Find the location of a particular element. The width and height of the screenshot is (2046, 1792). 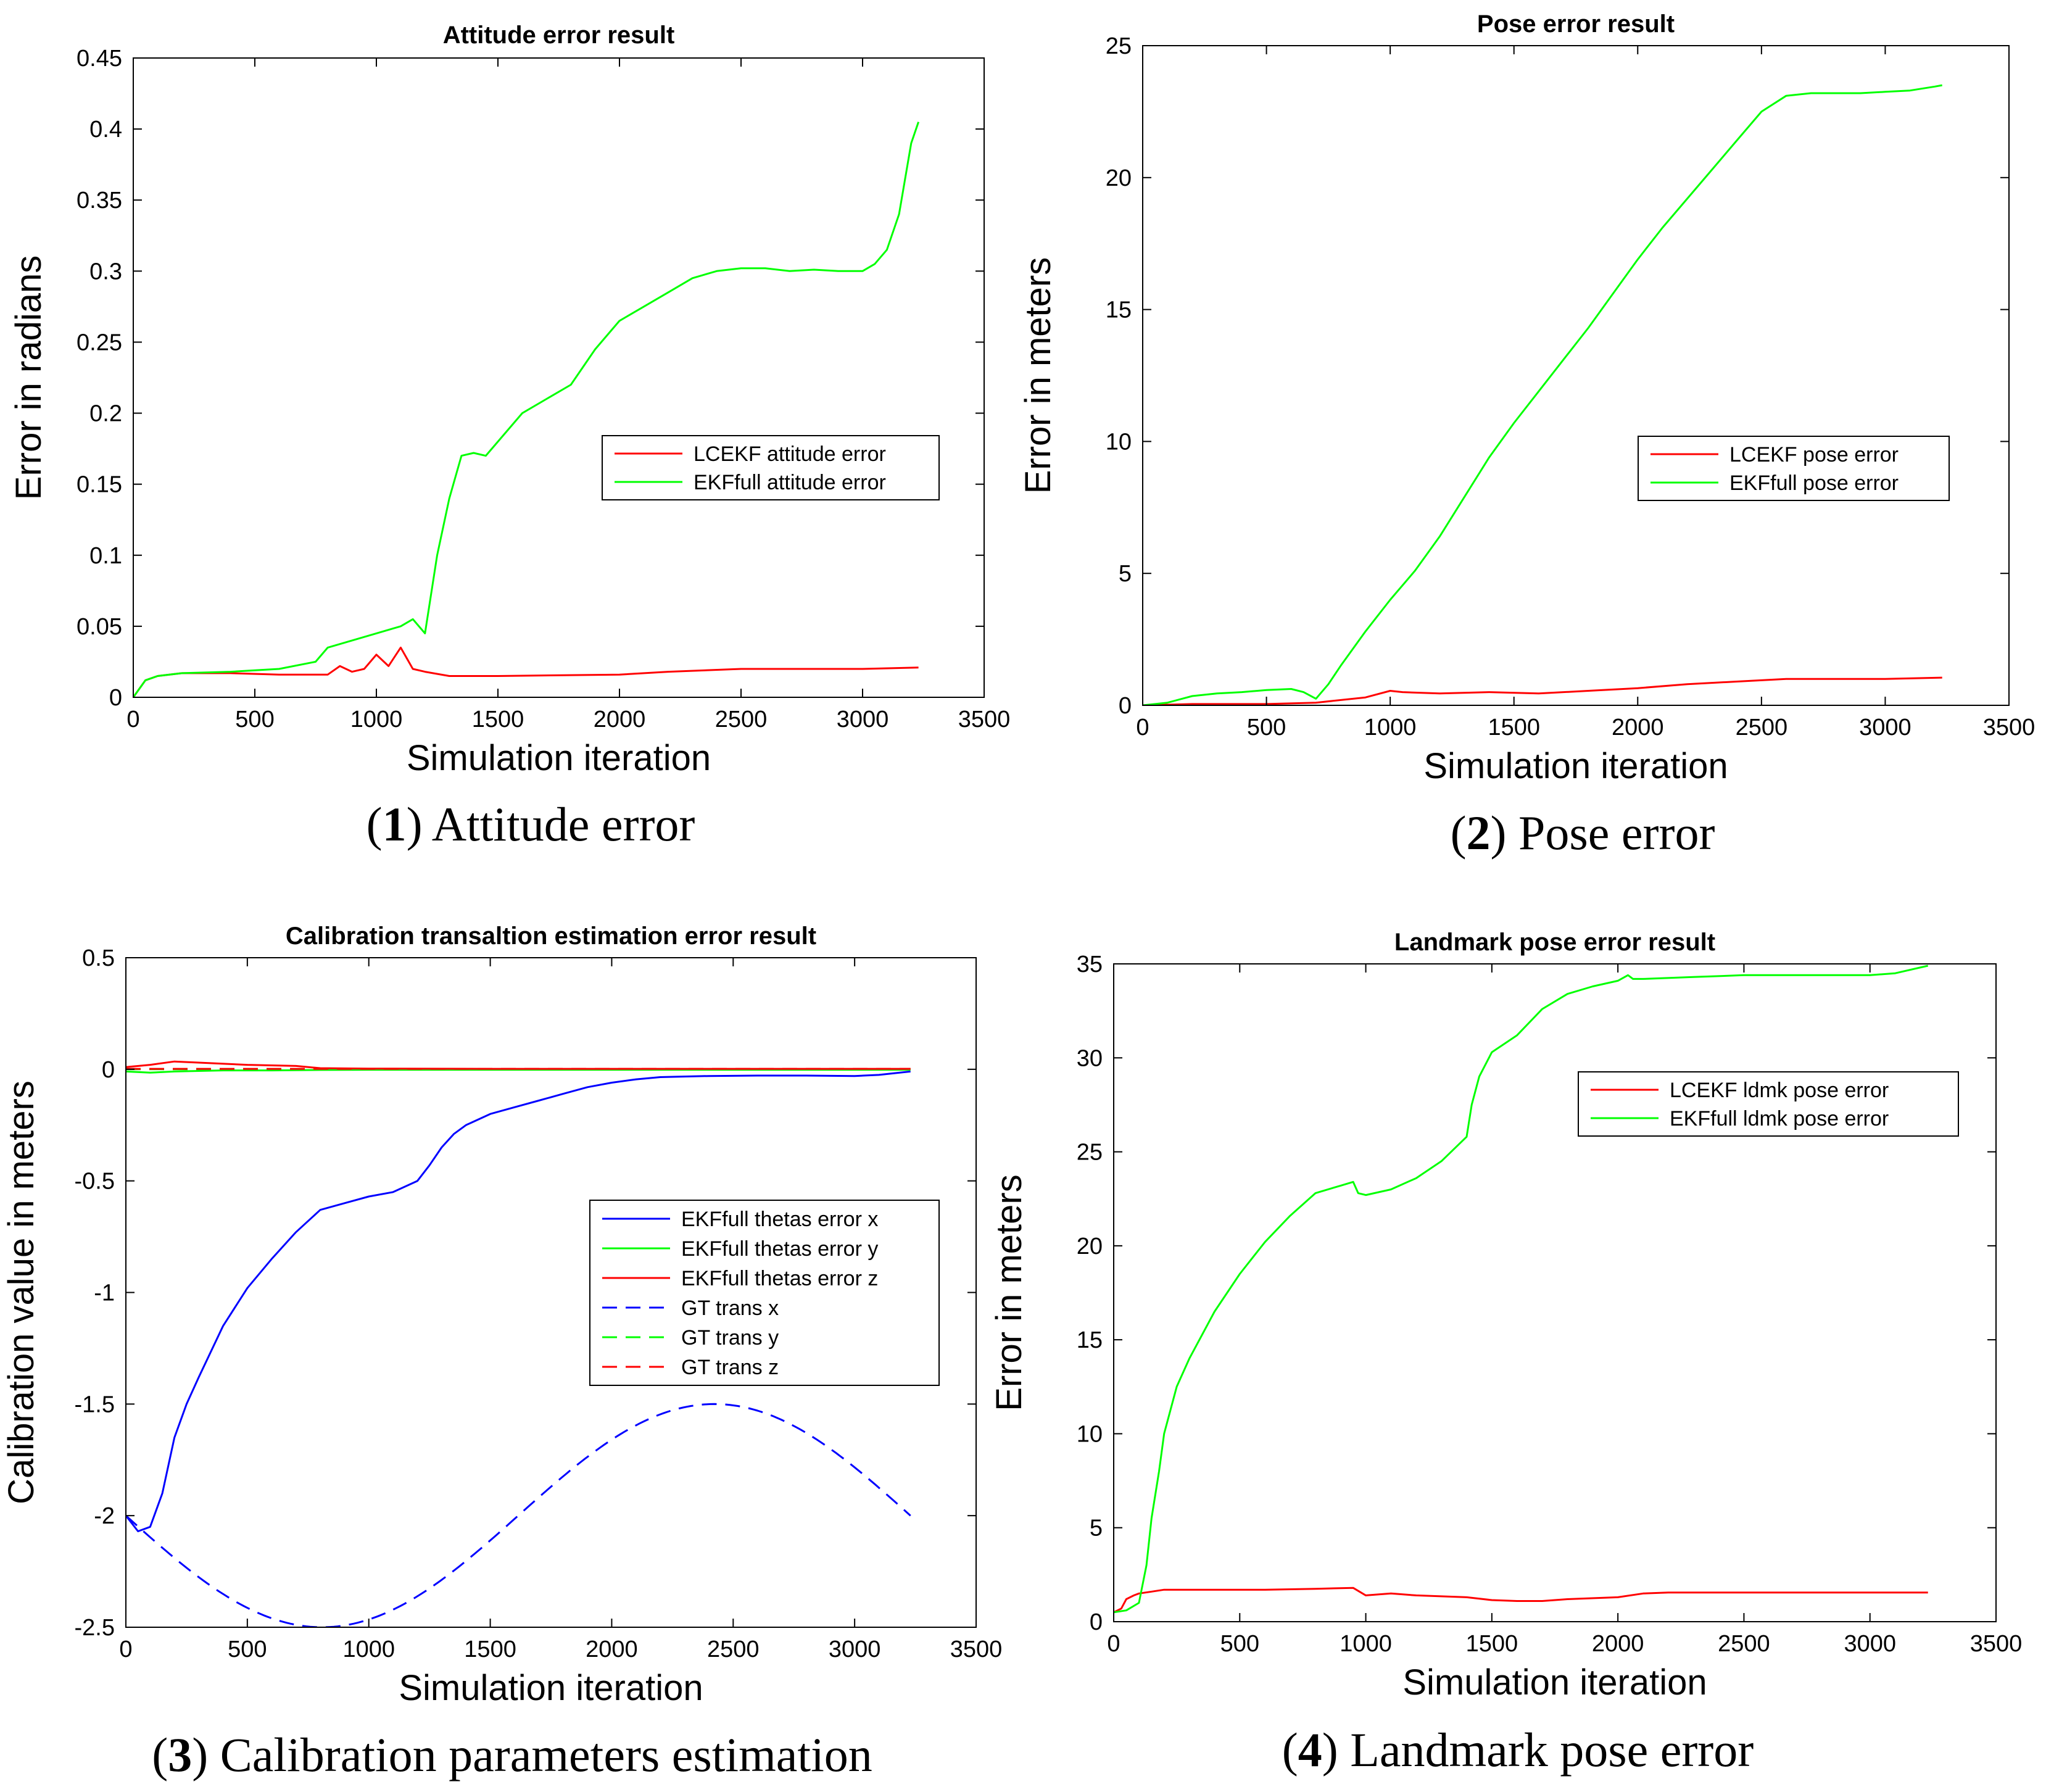

legend-label: EKFfull ldmk pose error is located at coordinates (1779, 1118).